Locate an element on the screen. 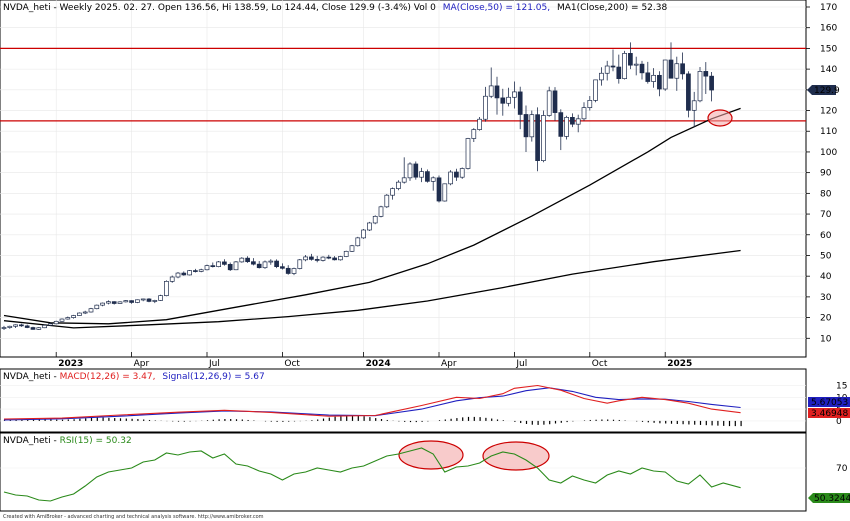 This screenshot has width=850, height=521. signal-tag: 3.46948 is located at coordinates (829, 413).